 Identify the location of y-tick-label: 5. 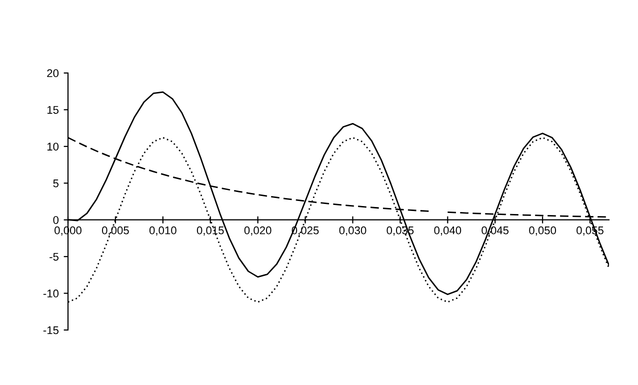
(56, 184).